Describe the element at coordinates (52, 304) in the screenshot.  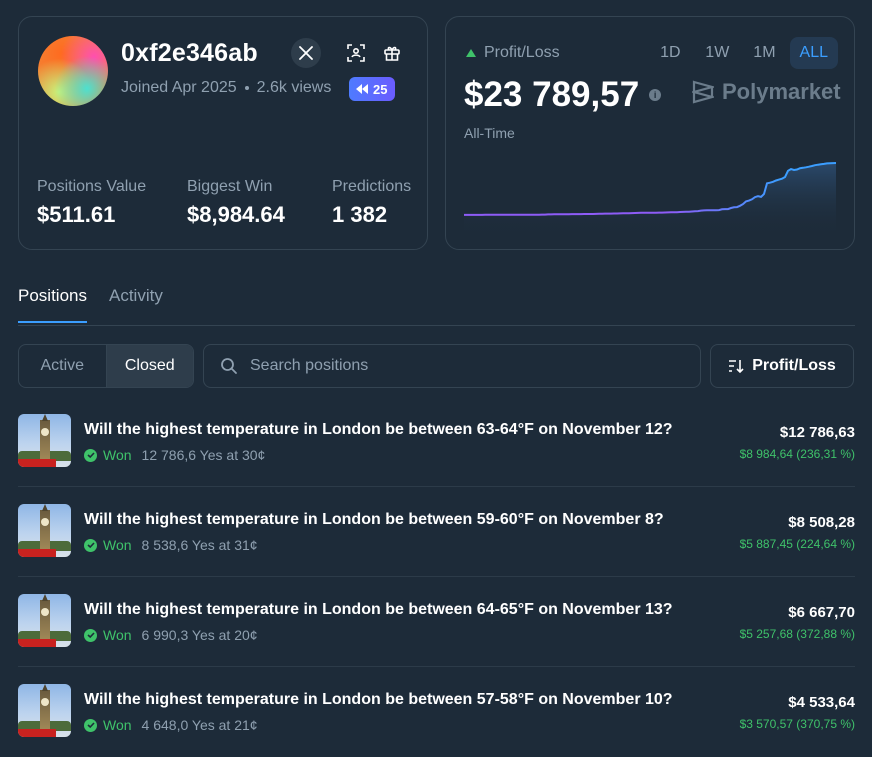
I see `tab-positions: Positions` at that location.